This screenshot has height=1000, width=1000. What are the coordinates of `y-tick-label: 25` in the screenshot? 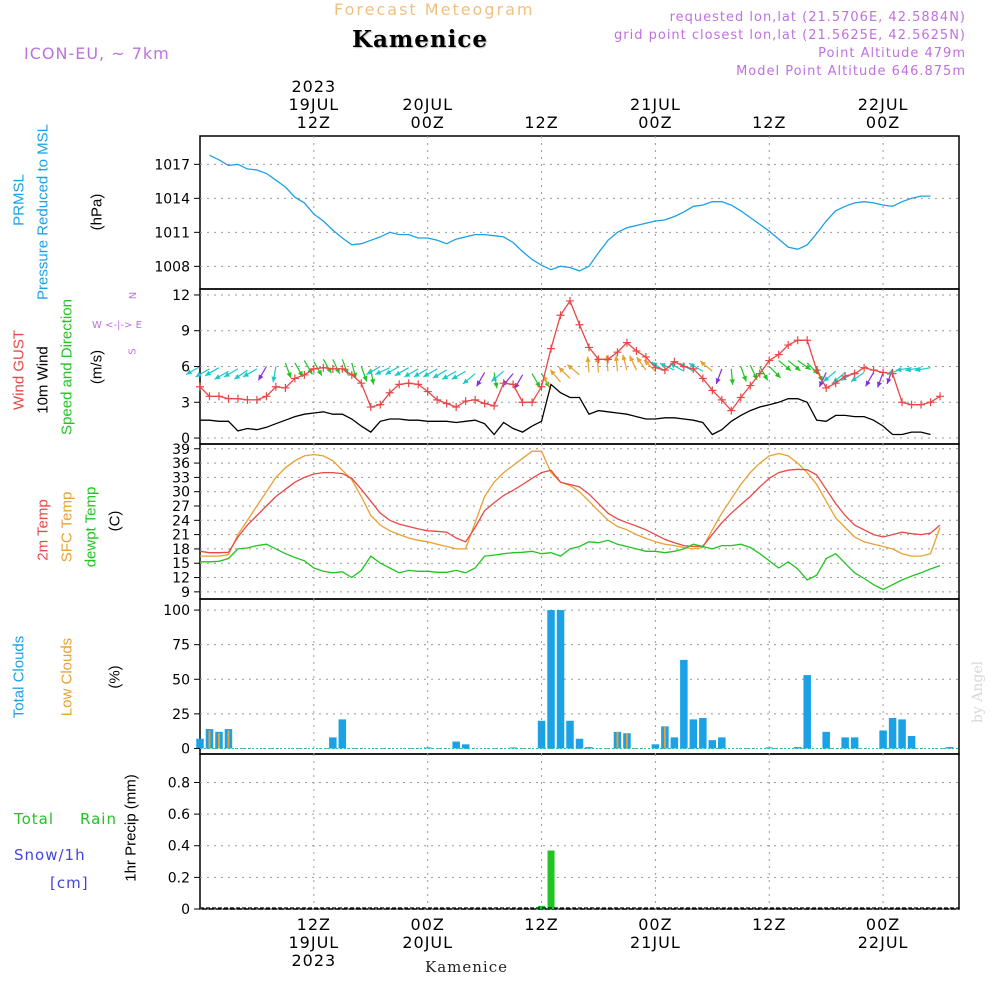 It's located at (181, 715).